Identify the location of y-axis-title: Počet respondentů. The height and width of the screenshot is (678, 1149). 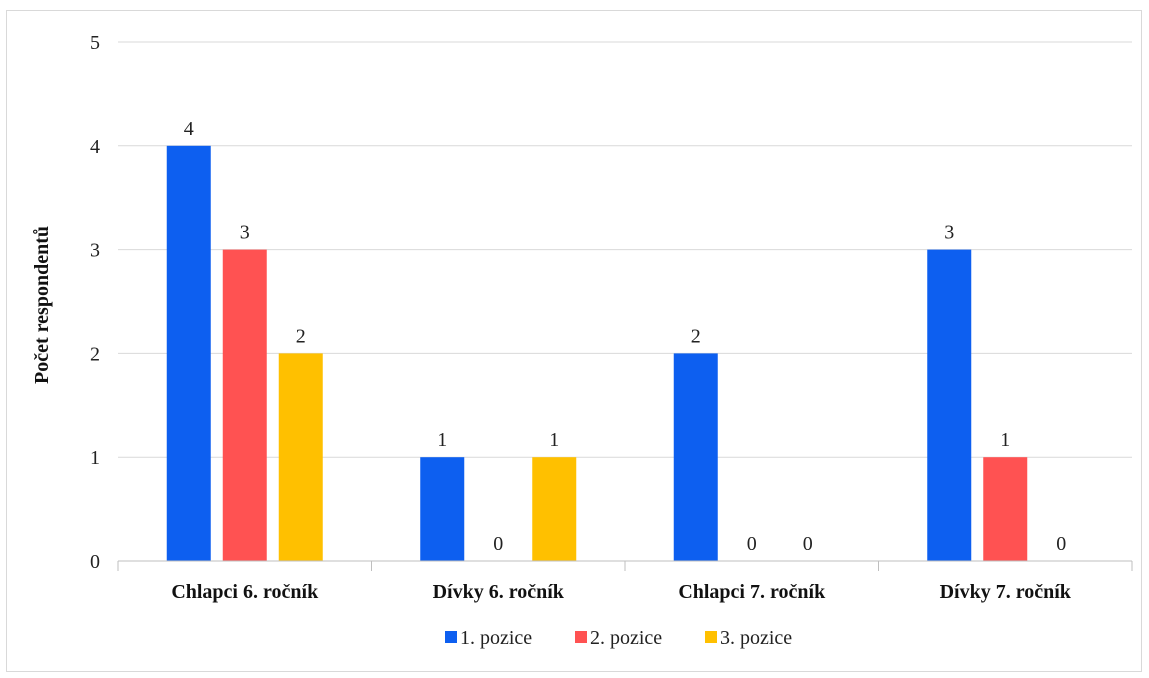
(42, 305).